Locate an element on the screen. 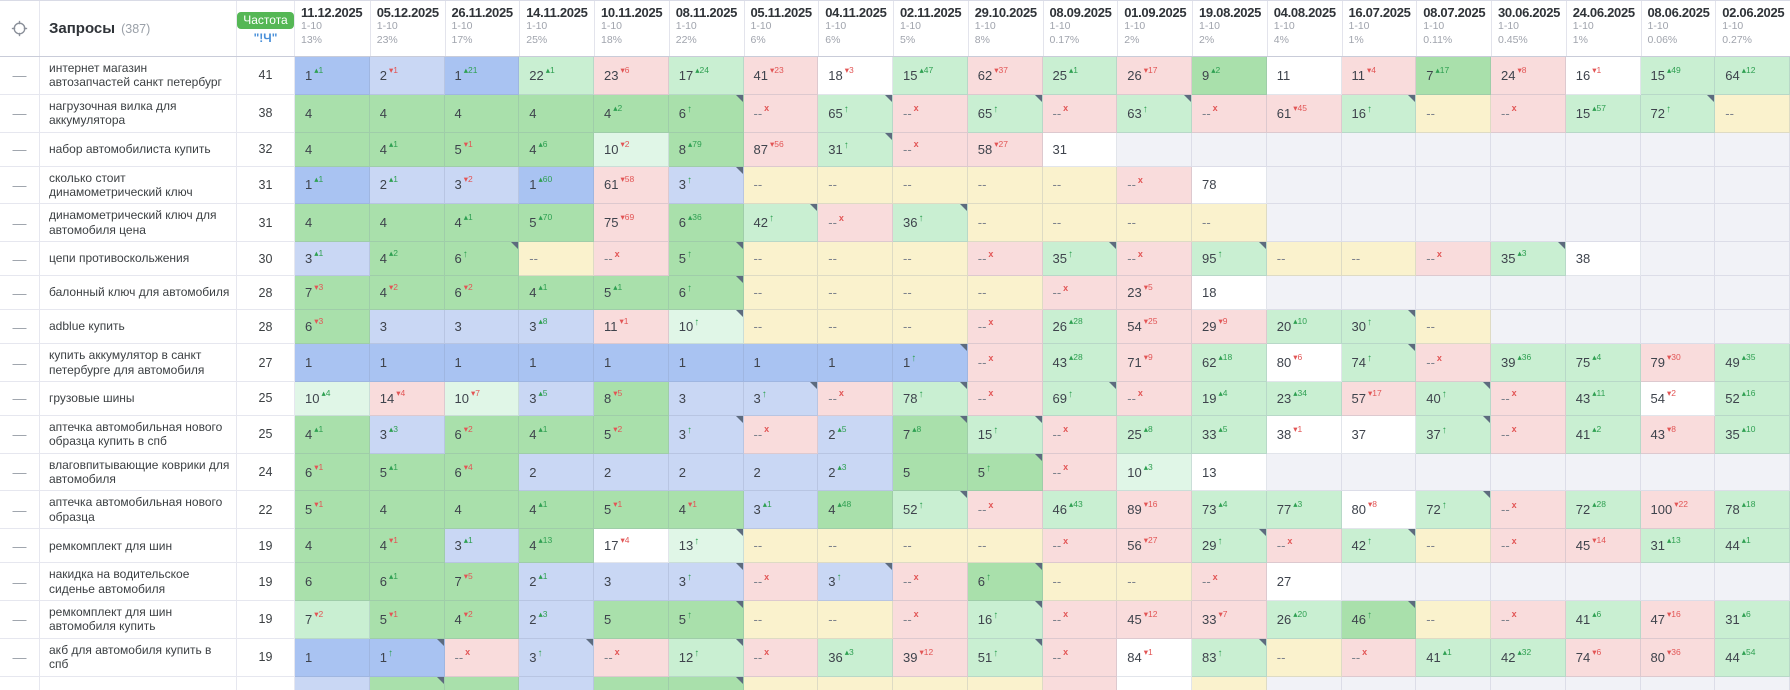 Image resolution: width=1790 pixels, height=690 pixels. position-cell: 42 ↑ is located at coordinates (781, 223).